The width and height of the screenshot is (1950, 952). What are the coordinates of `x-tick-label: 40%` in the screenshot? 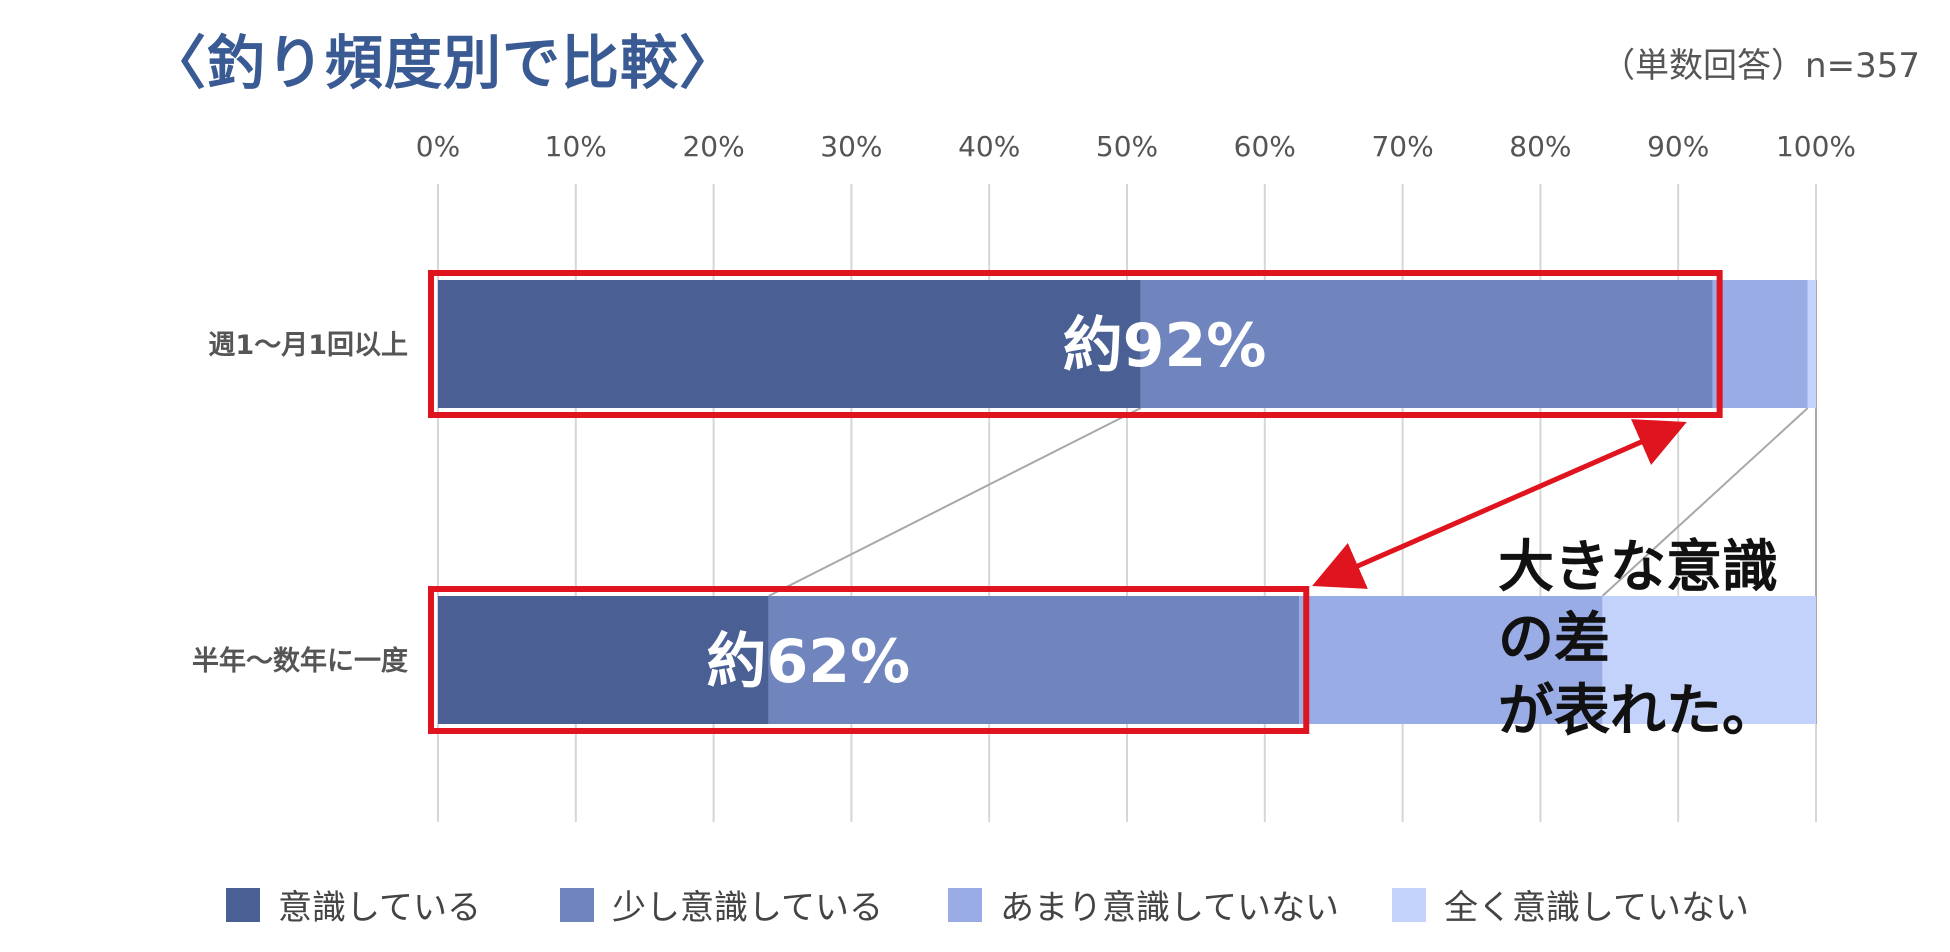 It's located at (989, 146).